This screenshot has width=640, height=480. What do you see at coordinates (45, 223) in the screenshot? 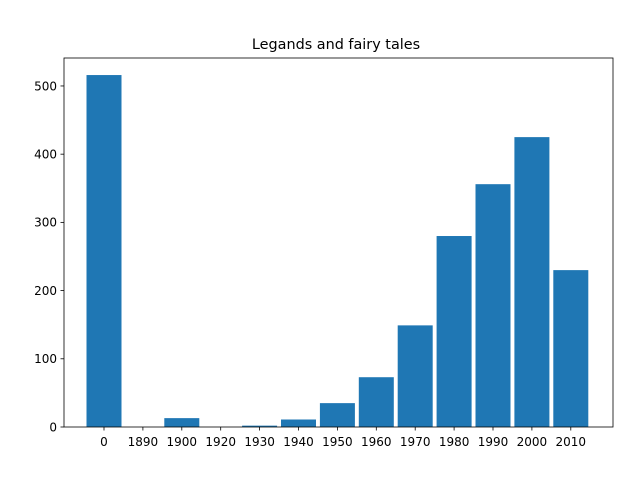
I see `y-tick-label: 300` at bounding box center [45, 223].